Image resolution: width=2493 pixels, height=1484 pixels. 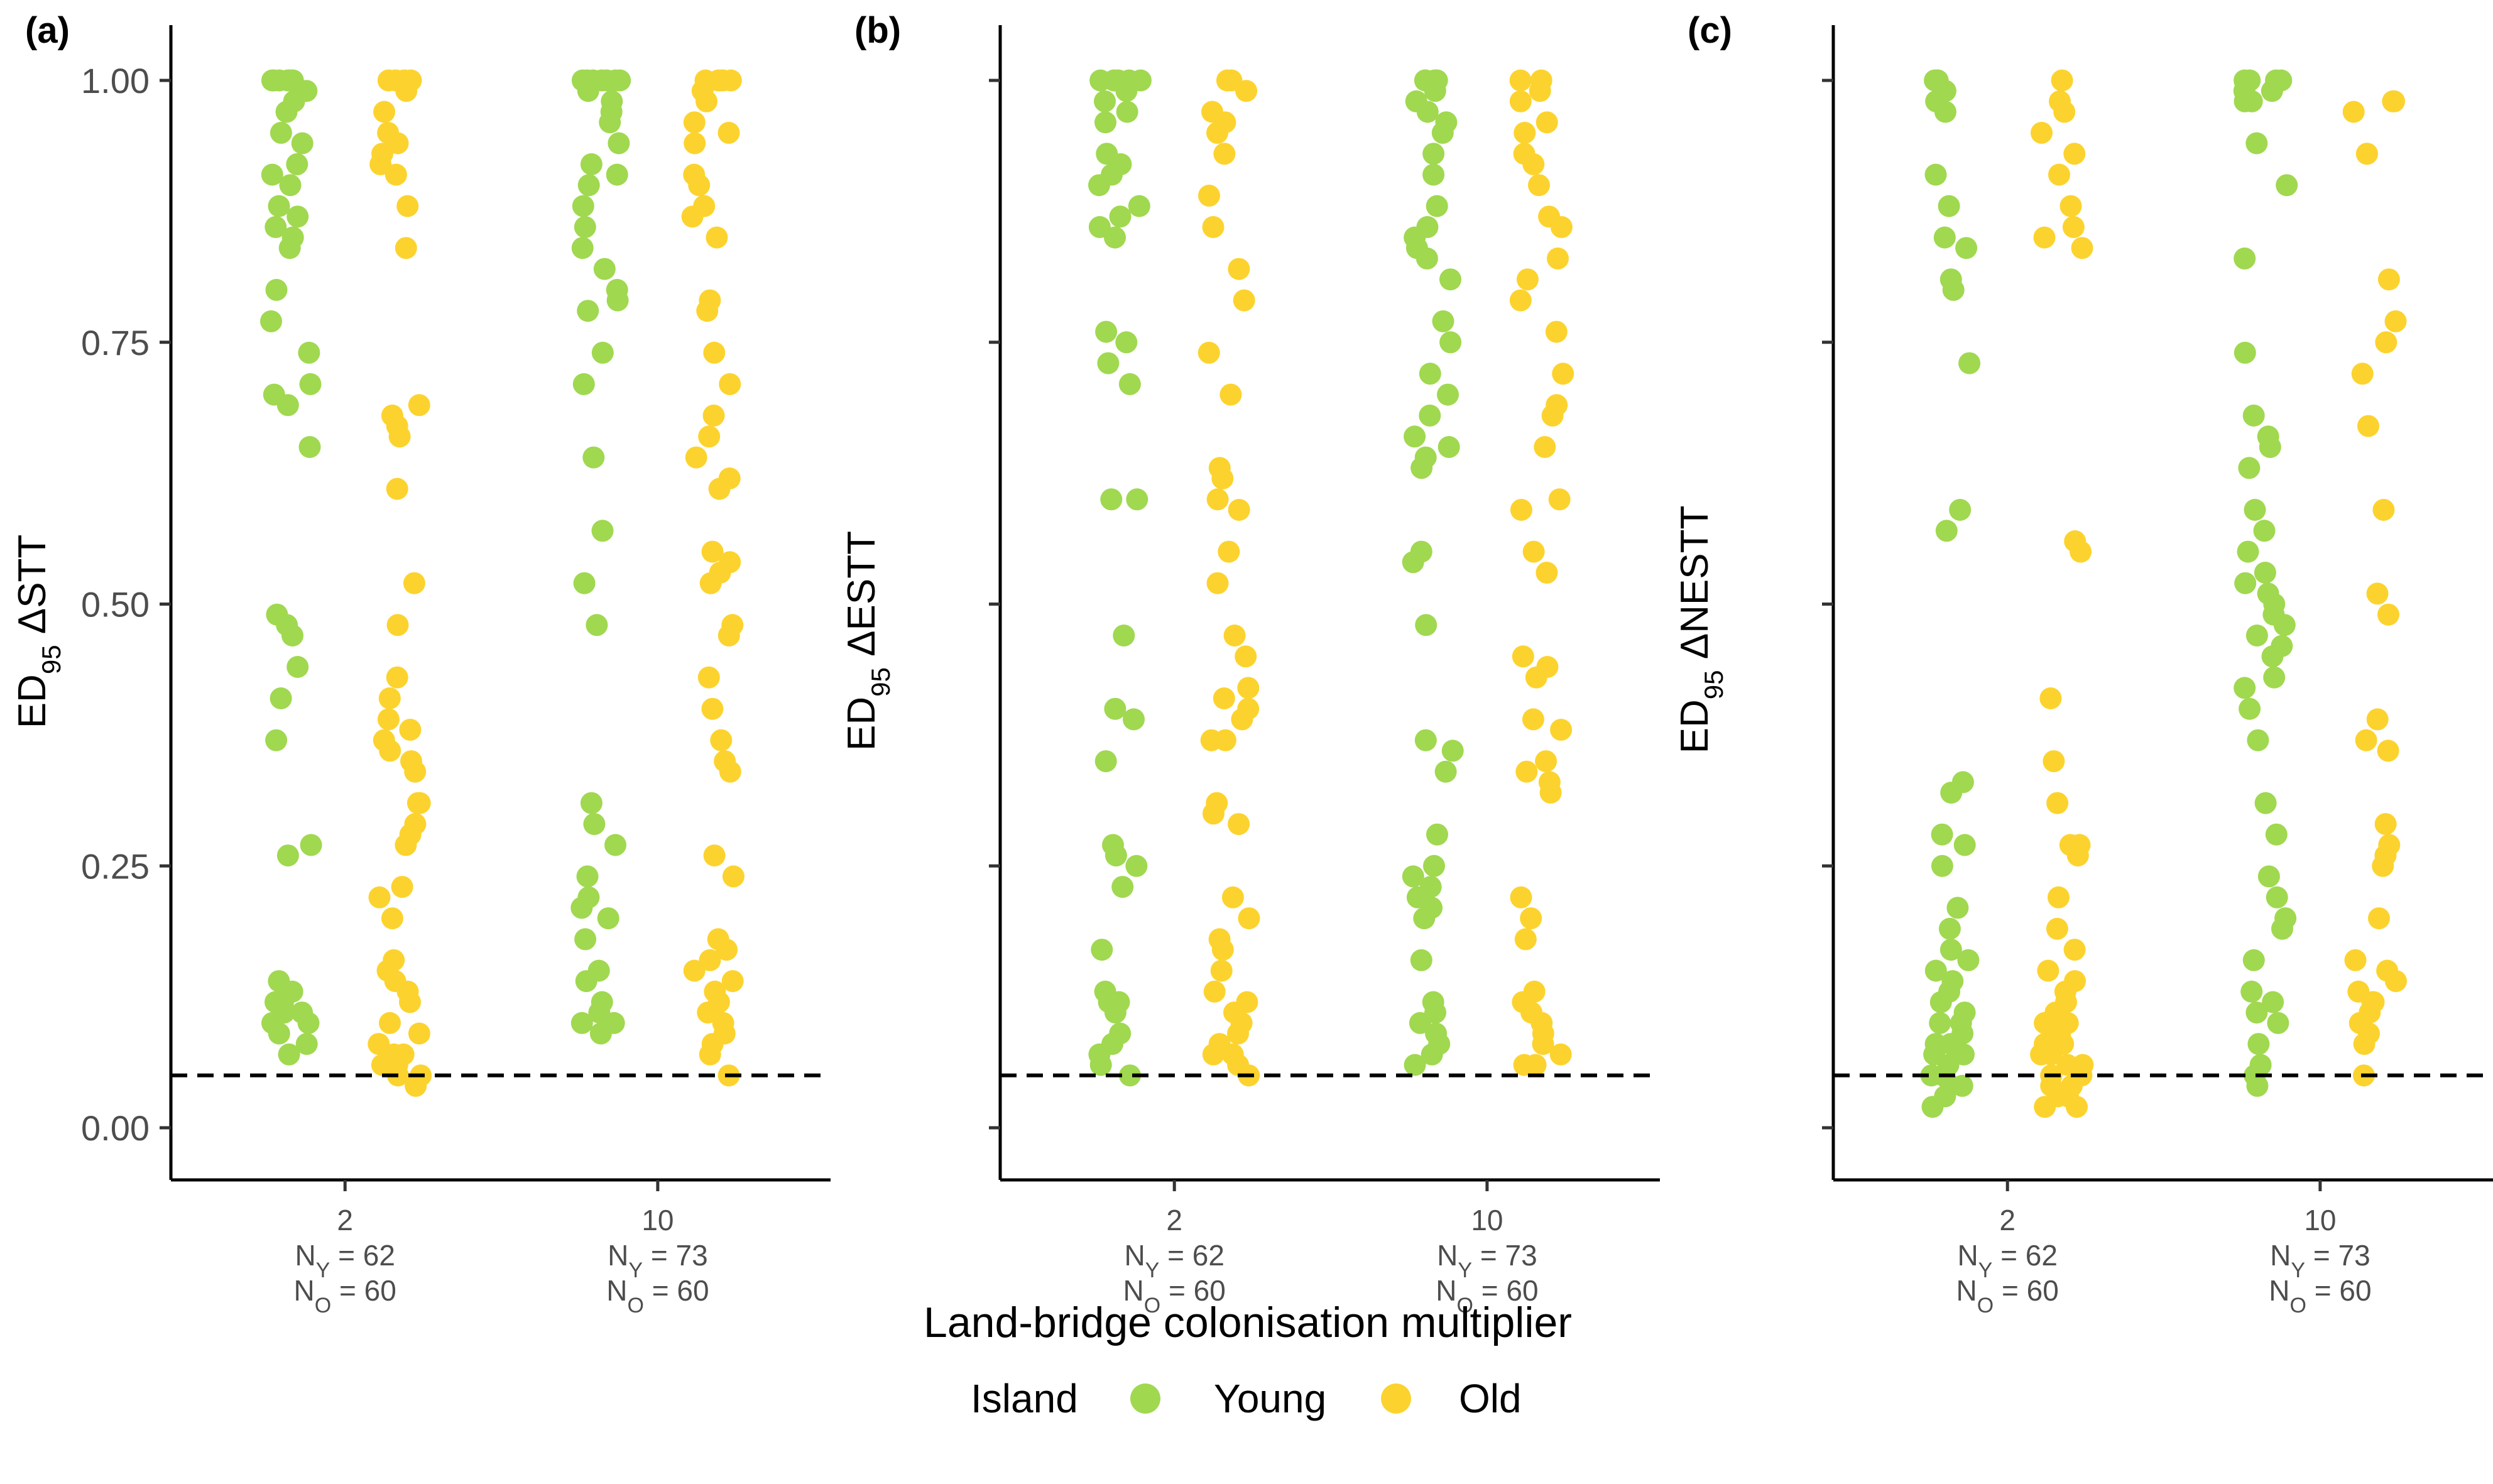 What do you see at coordinates (658, 1296) in the screenshot?
I see `x-count-label: NO = 60` at bounding box center [658, 1296].